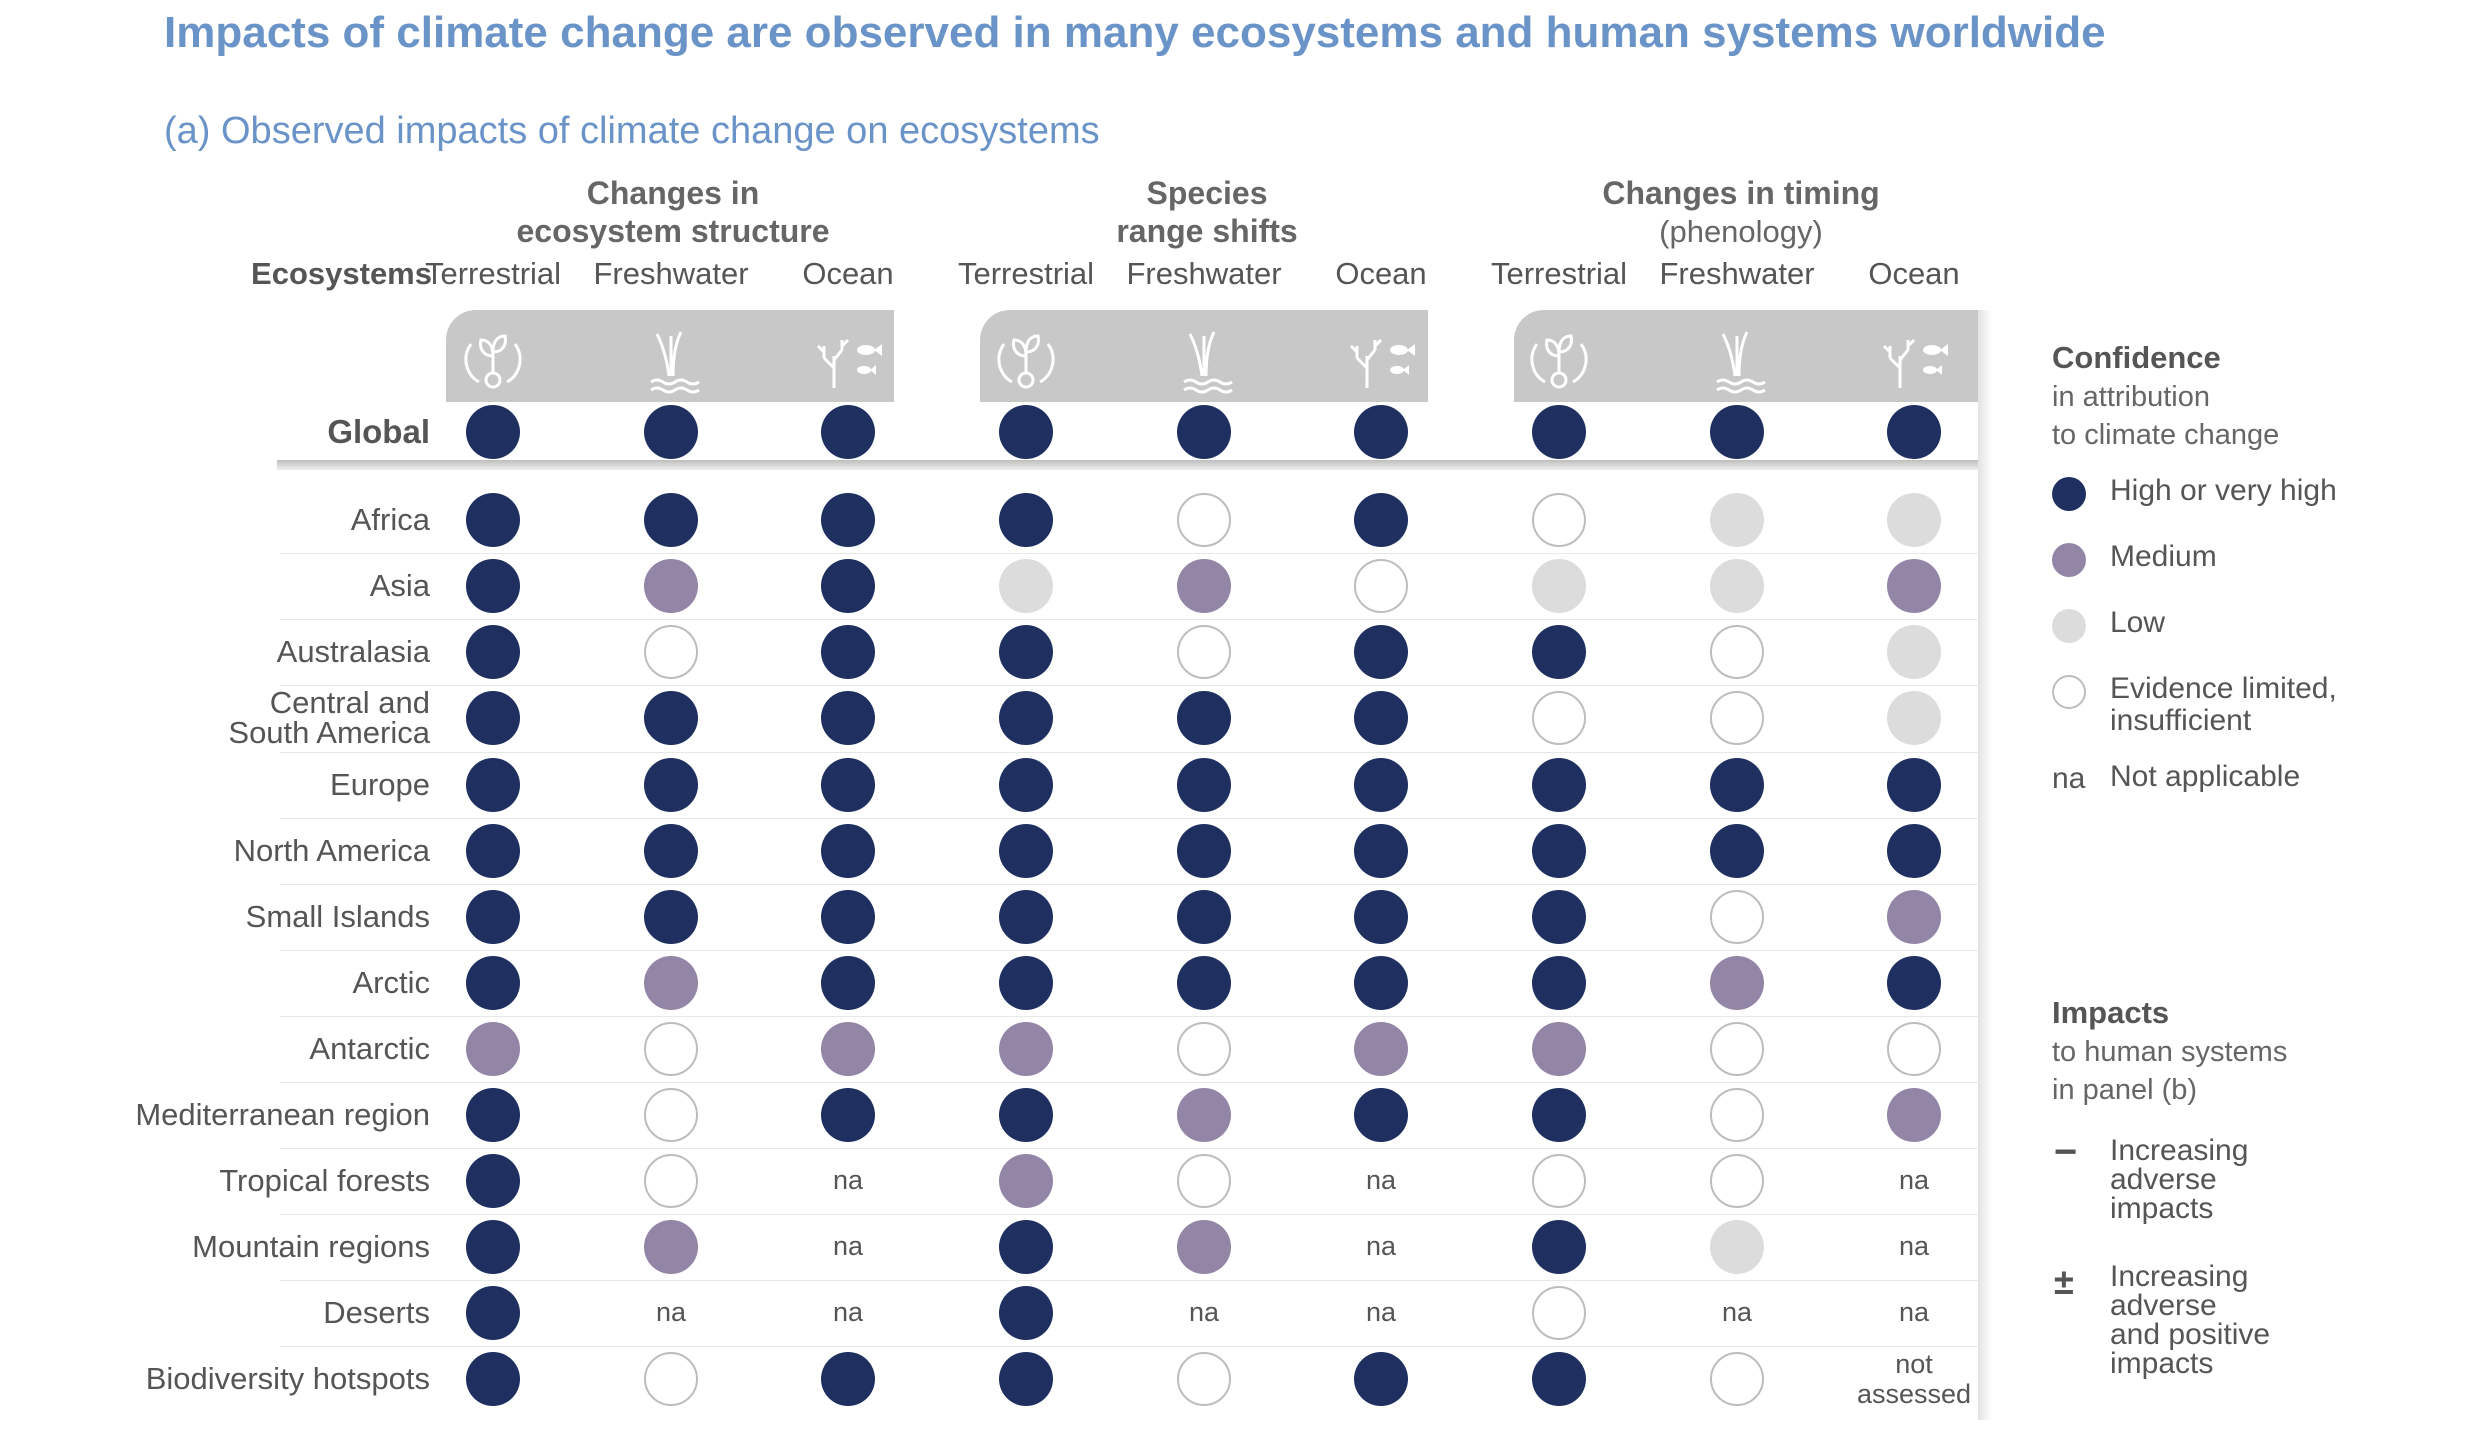 Image resolution: width=2486 pixels, height=1446 pixels. I want to click on legend-impacts-adverse: Increasing adverse impacts, so click(2179, 1179).